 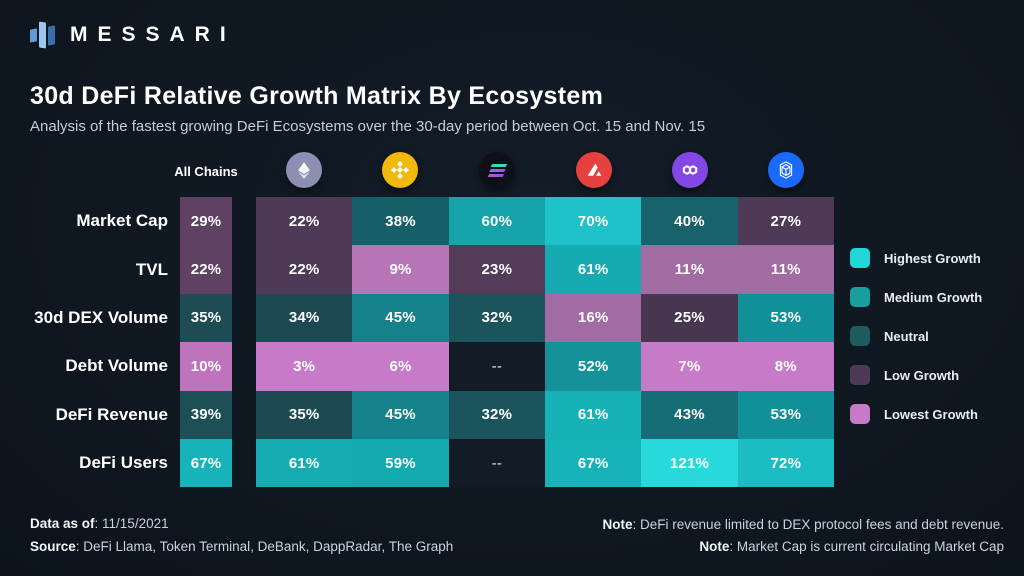 I want to click on brand-wordmark: MESSARI, so click(x=153, y=34).